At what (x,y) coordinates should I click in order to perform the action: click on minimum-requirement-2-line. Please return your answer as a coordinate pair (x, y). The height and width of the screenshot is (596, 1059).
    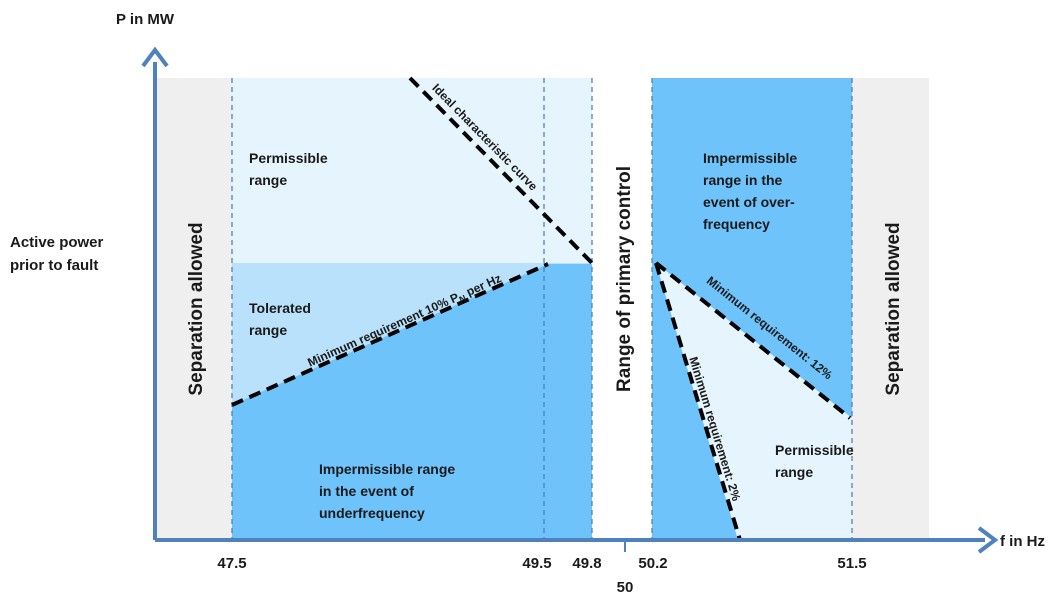
    Looking at the image, I should click on (698, 401).